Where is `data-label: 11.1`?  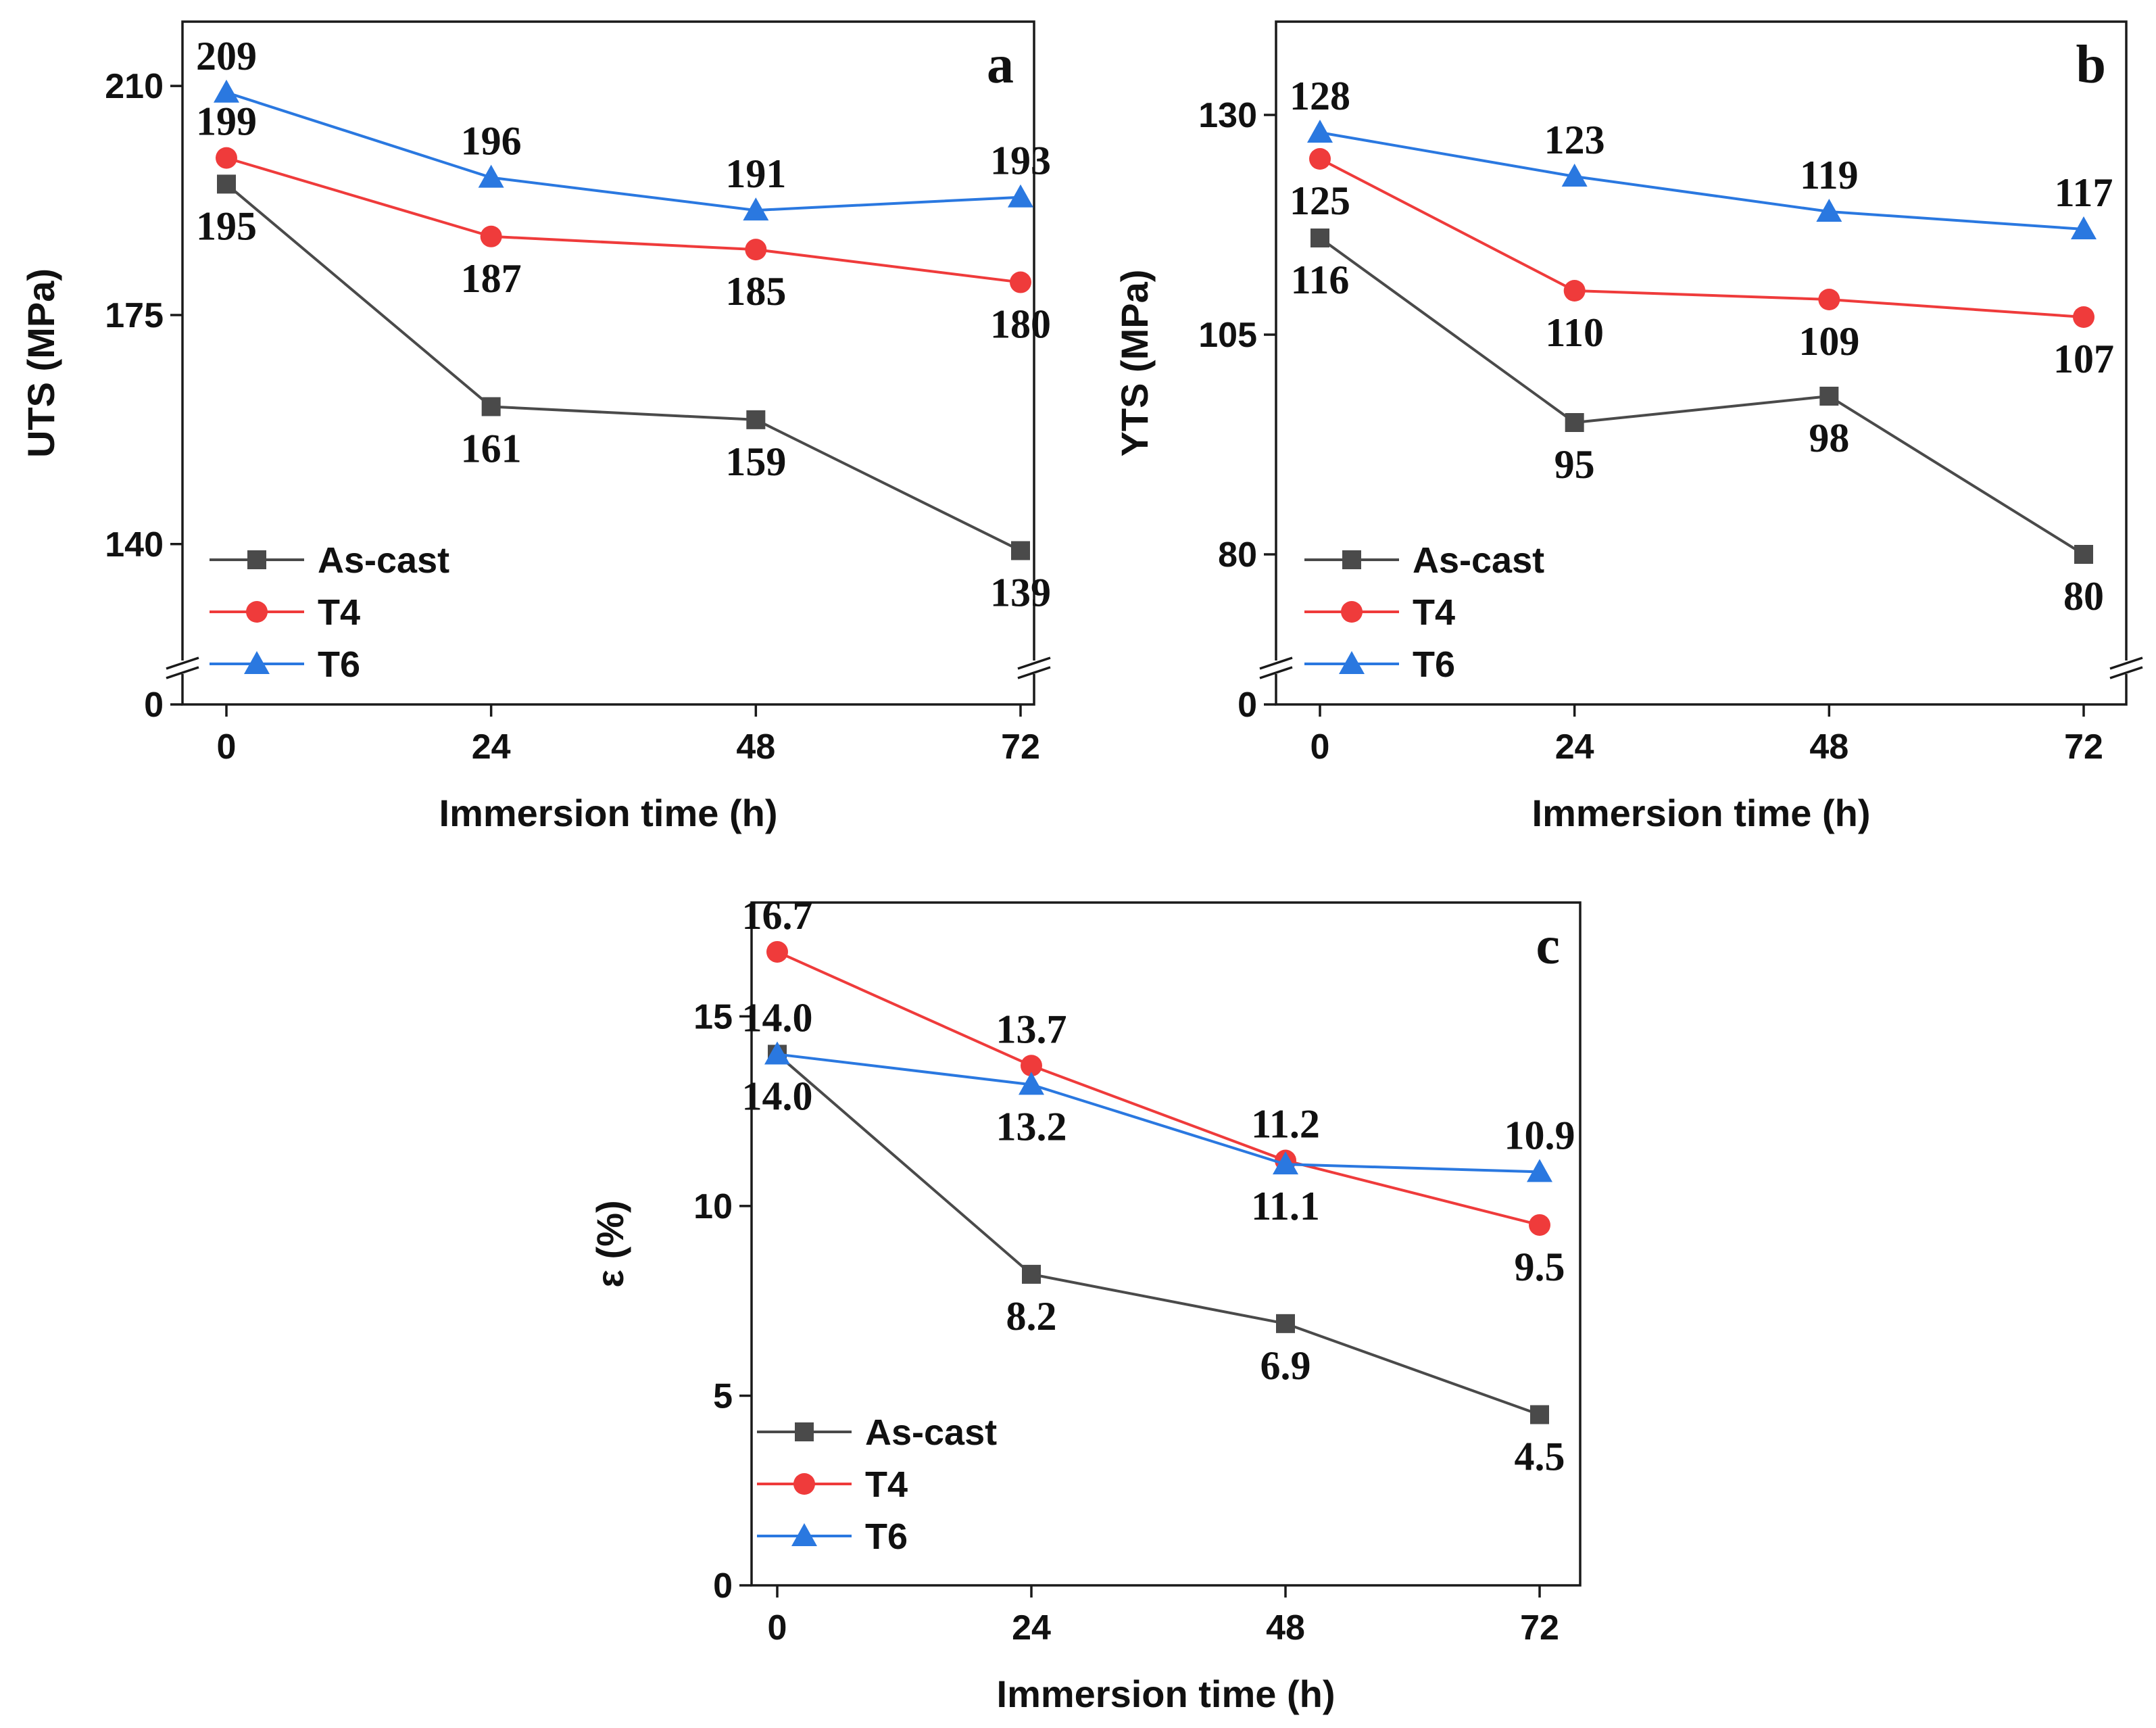
data-label: 11.1 is located at coordinates (1285, 1206).